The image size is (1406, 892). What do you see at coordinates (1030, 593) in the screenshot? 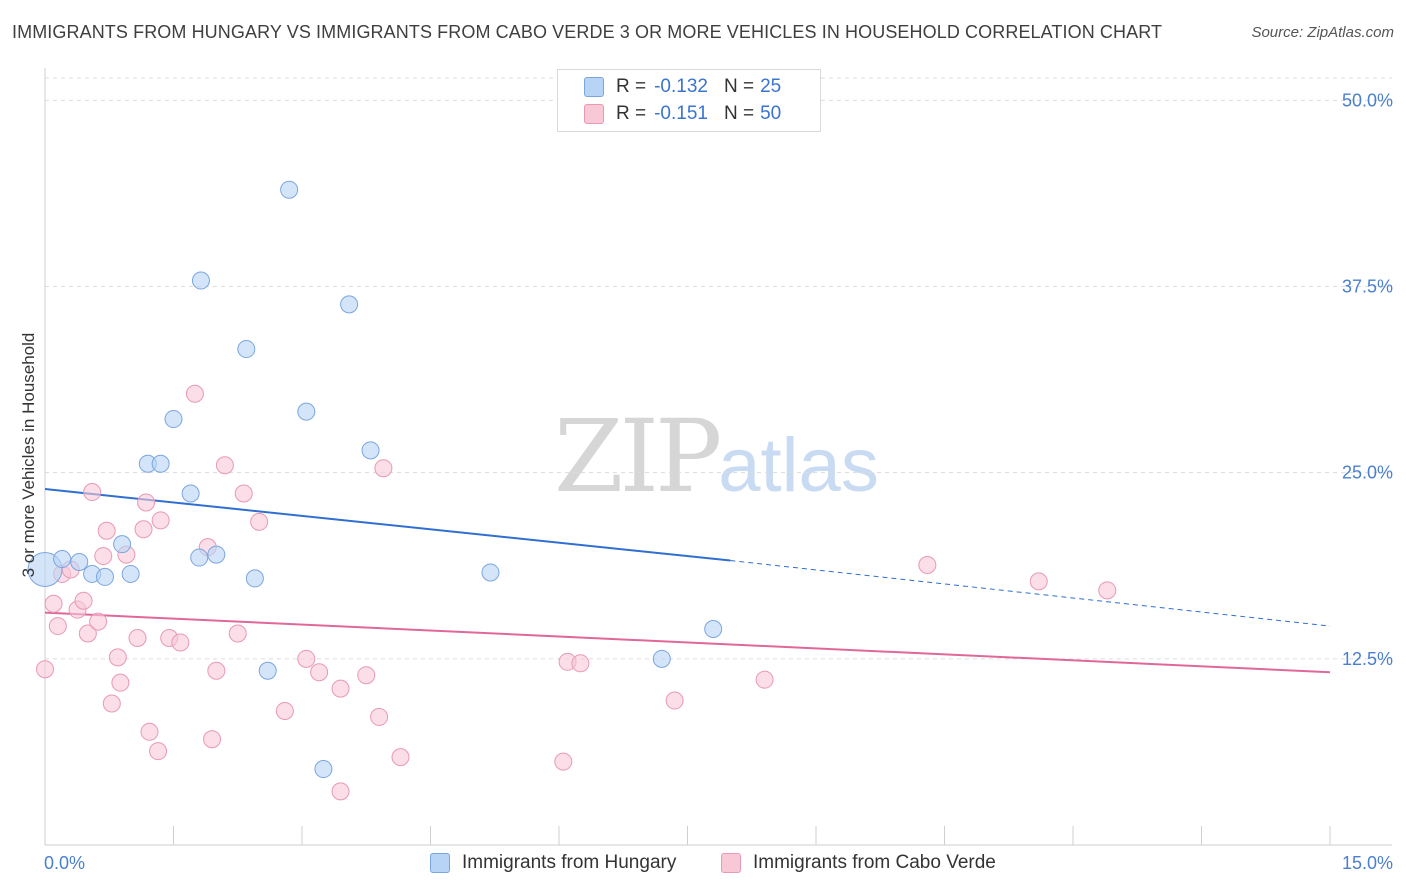
I see `trend-line-hungary-extension` at bounding box center [1030, 593].